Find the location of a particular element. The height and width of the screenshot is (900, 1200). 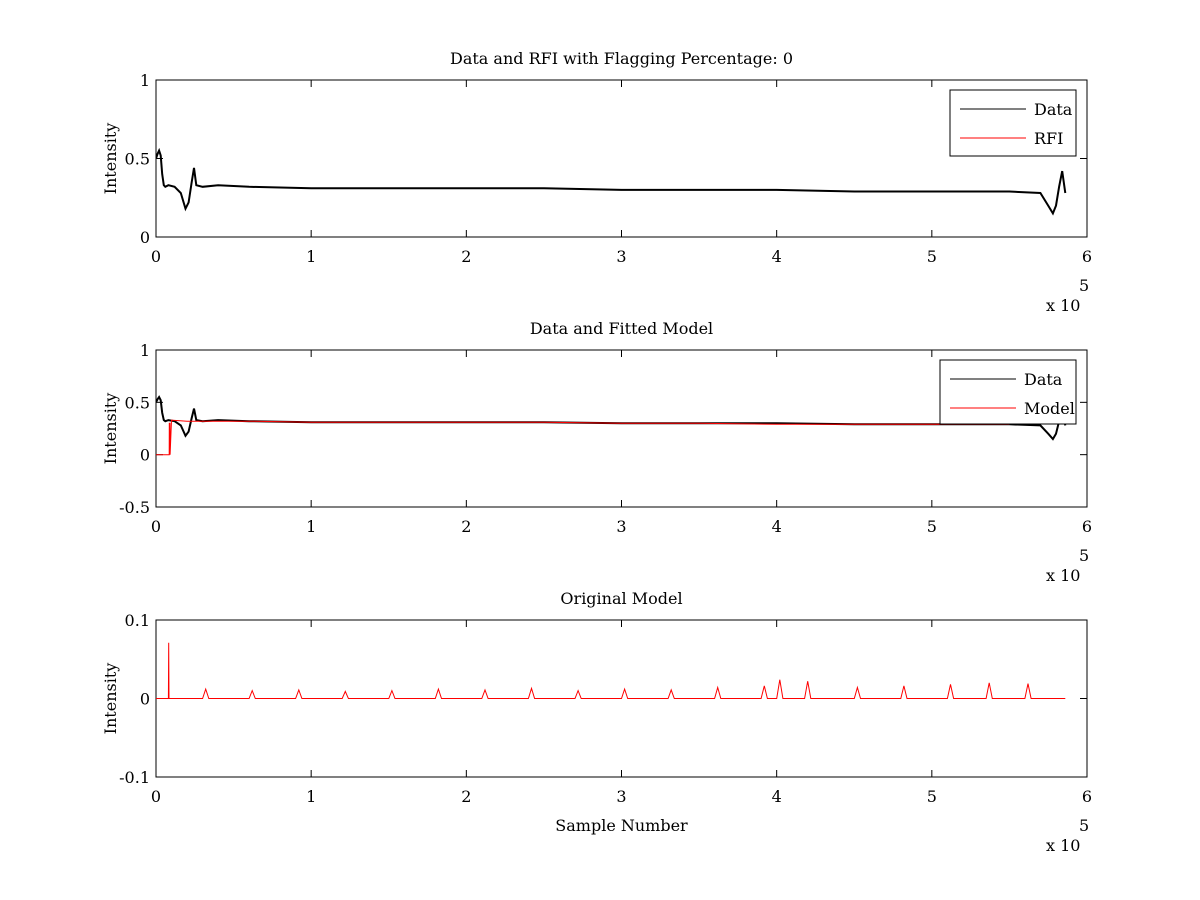

x-axis-label: Sample Number is located at coordinates (621, 825).